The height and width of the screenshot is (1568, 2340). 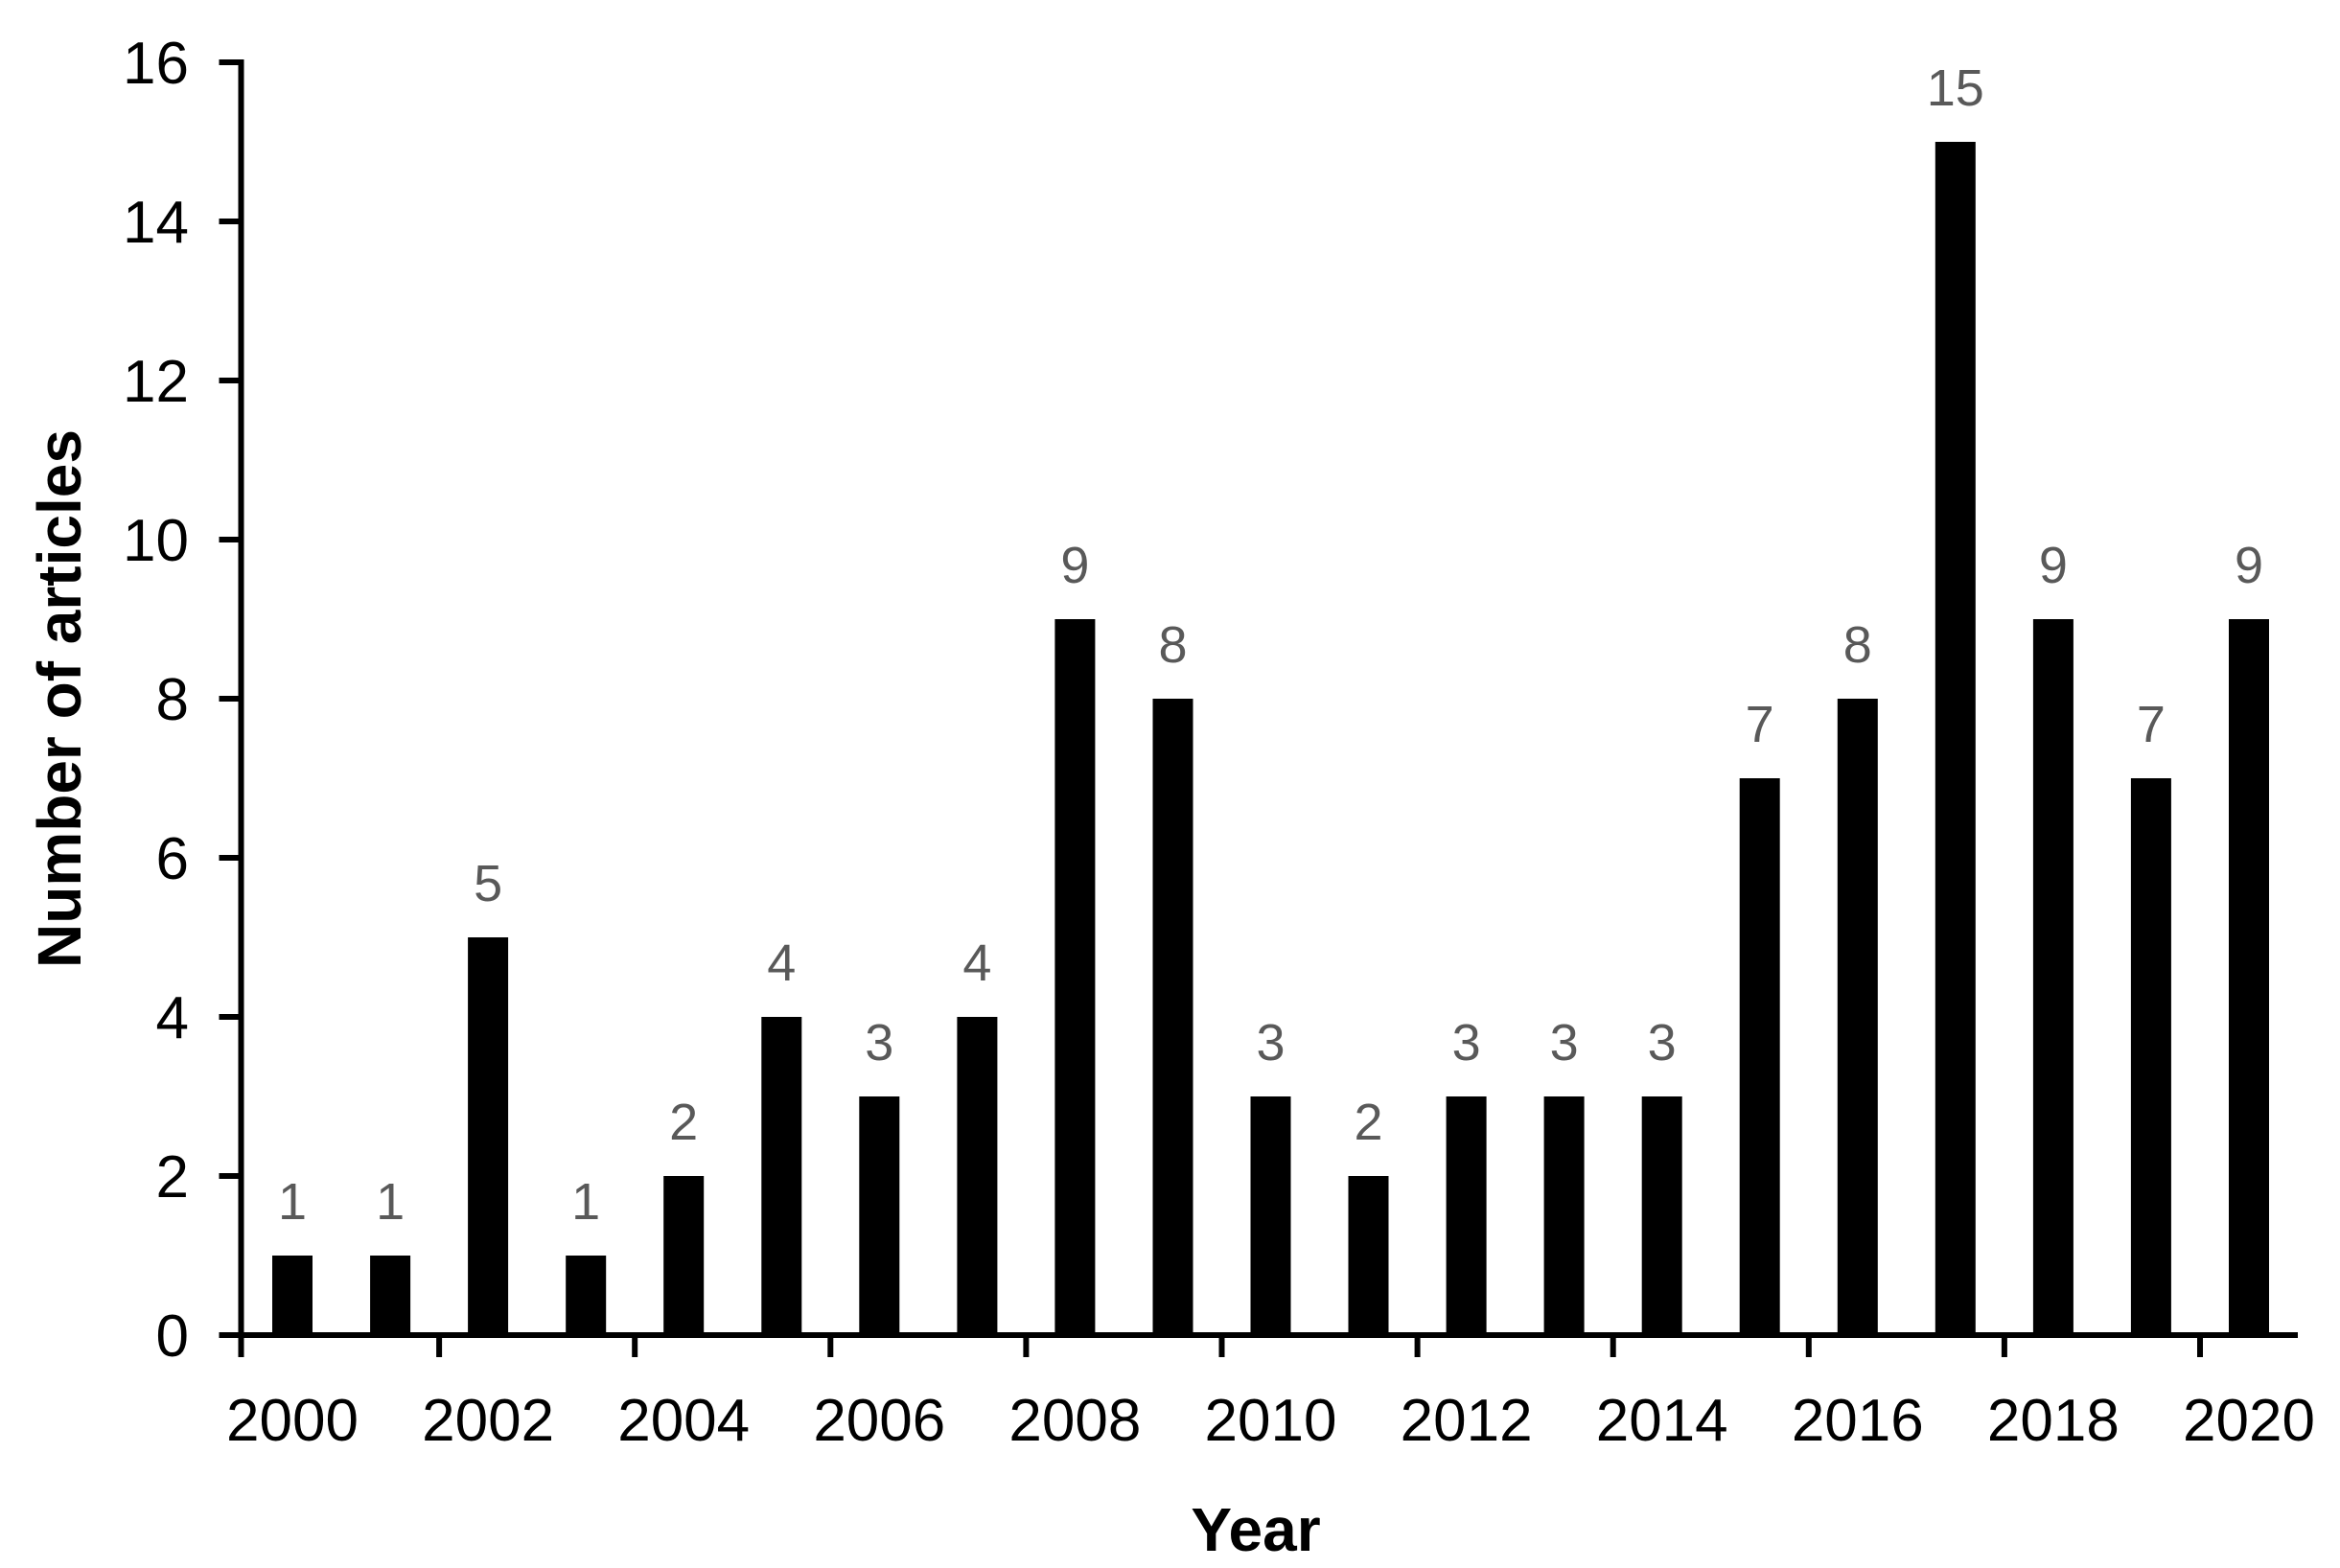 I want to click on bar-2017, so click(x=1955, y=738).